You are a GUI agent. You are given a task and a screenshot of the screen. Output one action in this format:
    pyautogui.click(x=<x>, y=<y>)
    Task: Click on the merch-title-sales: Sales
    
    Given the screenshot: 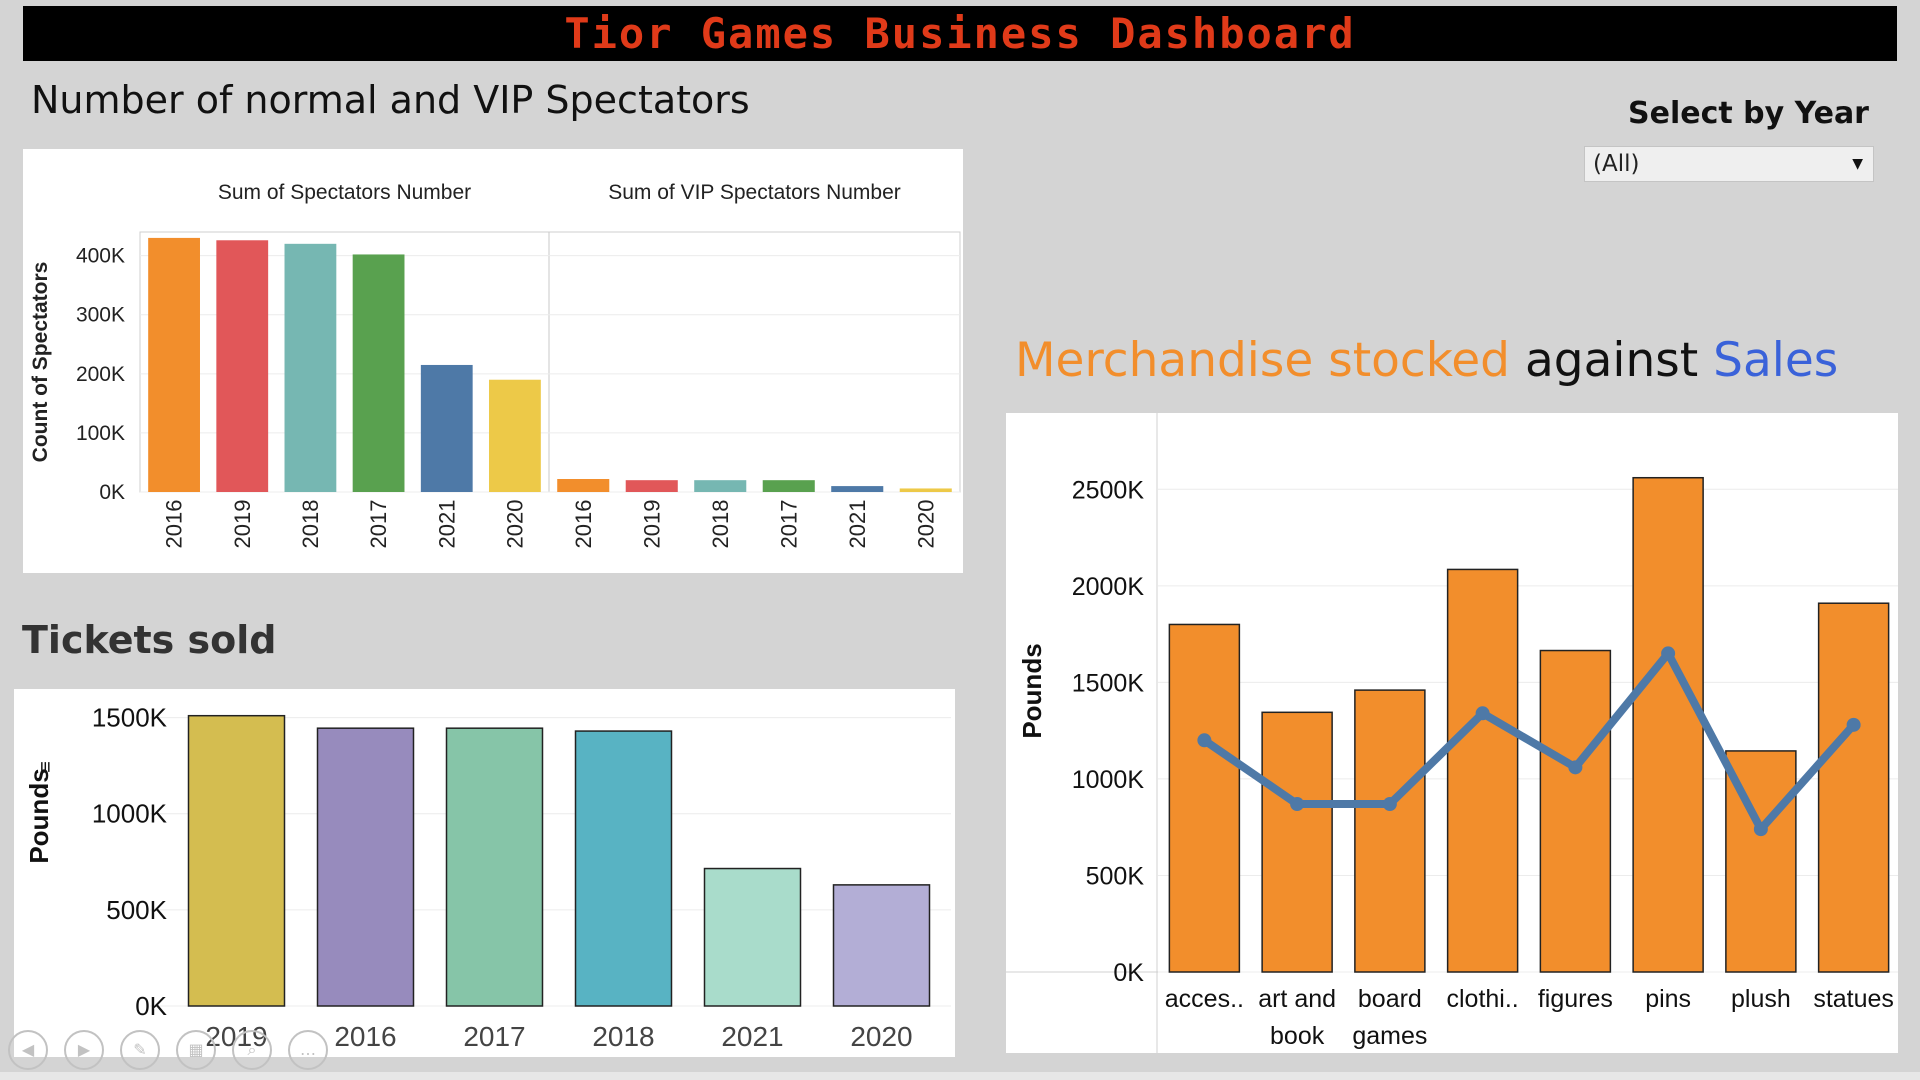 What is the action you would take?
    pyautogui.click(x=1776, y=360)
    